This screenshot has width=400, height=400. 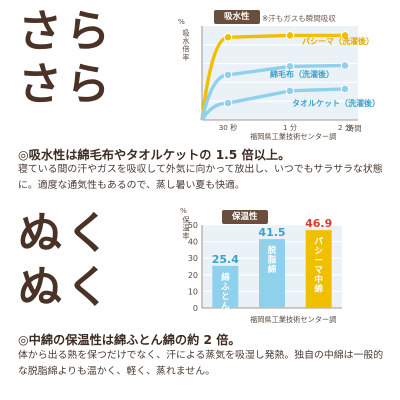 I want to click on warmth-value-label: 41.5, so click(x=271, y=232).